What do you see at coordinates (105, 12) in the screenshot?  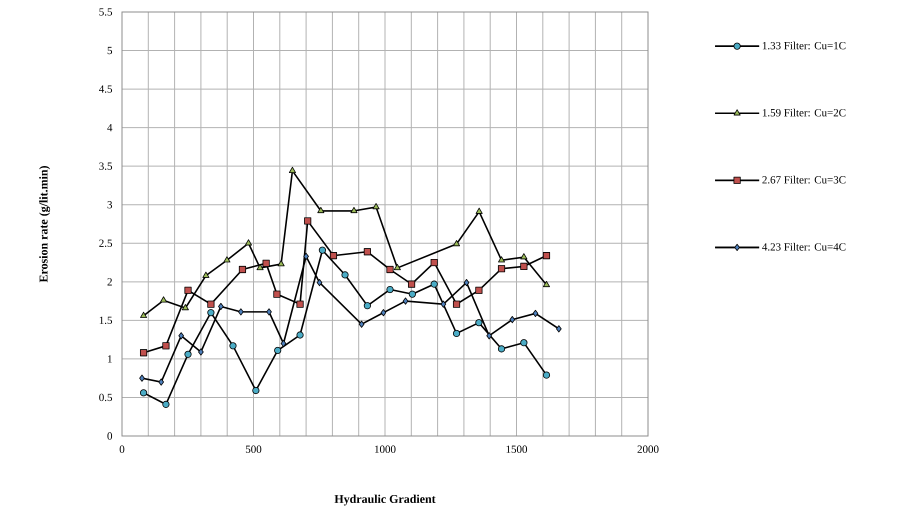 I see `y-tick-label: 5.5` at bounding box center [105, 12].